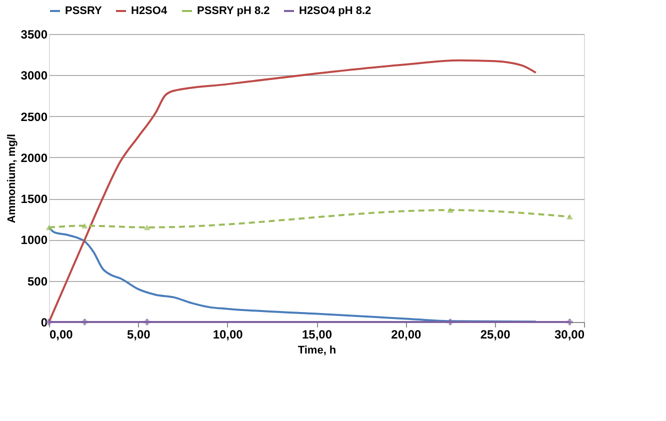 This screenshot has height=421, width=666. What do you see at coordinates (84, 11) in the screenshot?
I see `legend-label: PSSRY` at bounding box center [84, 11].